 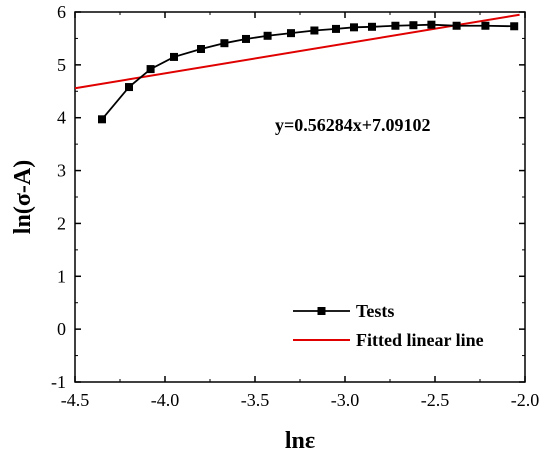 I want to click on y-tick-label: -1, so click(x=58, y=382).